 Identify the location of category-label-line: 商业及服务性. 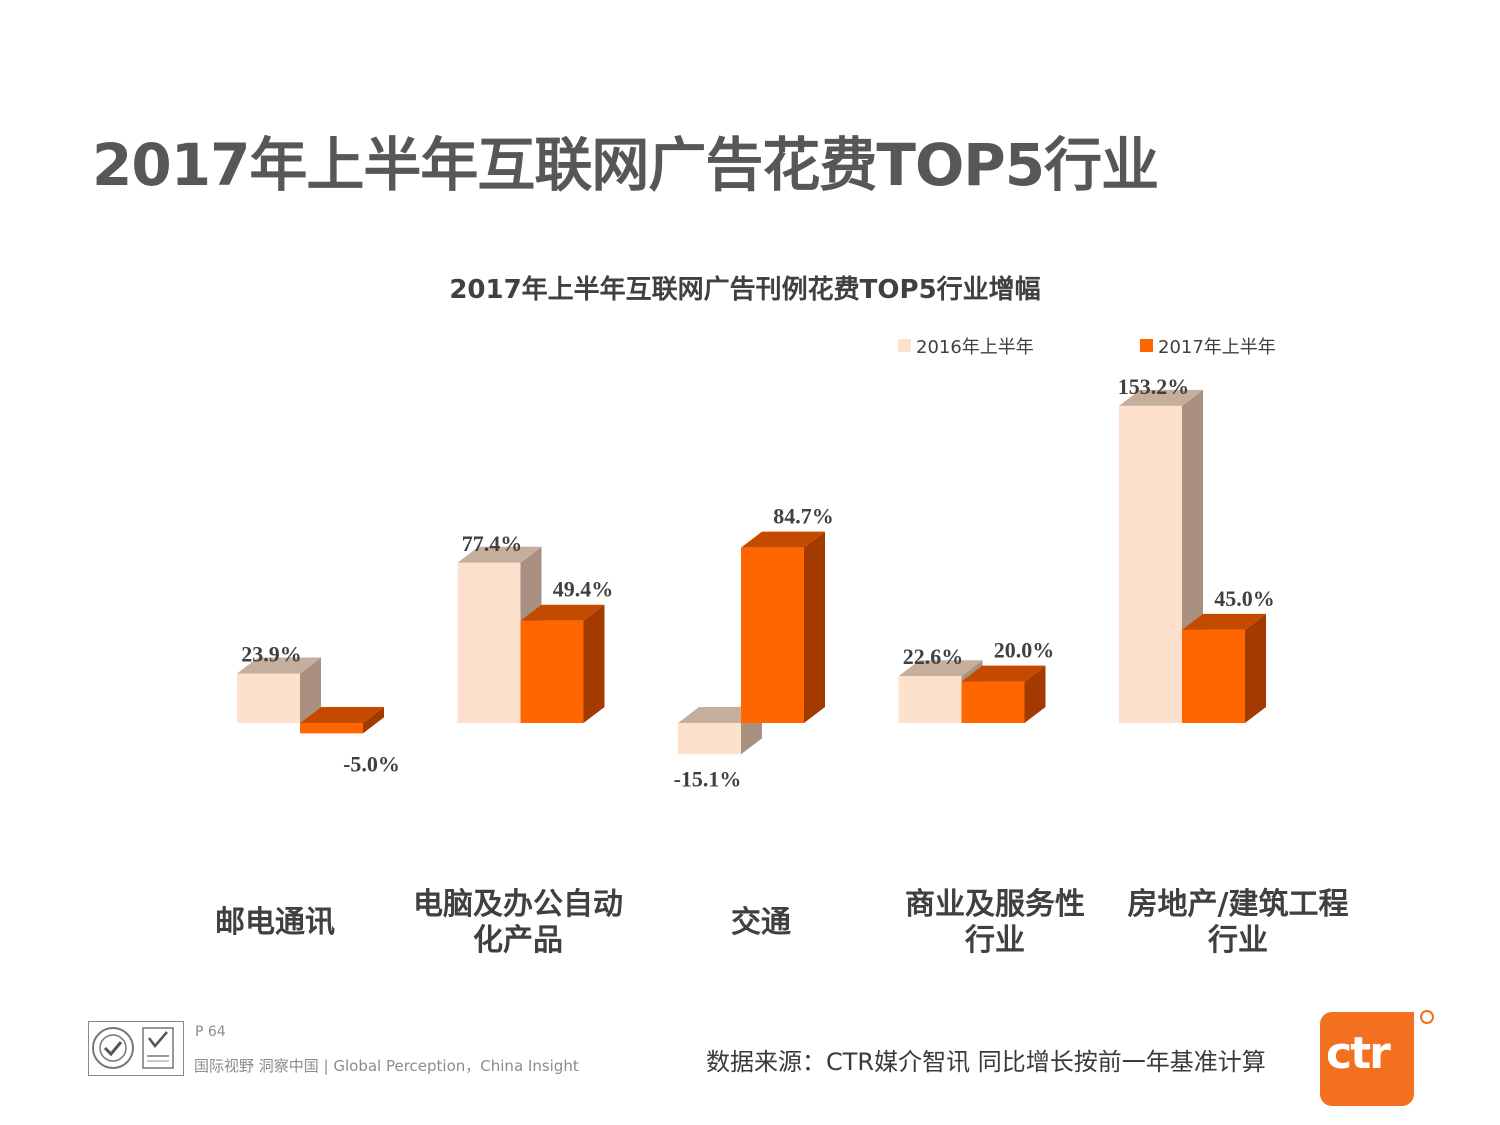
(995, 904).